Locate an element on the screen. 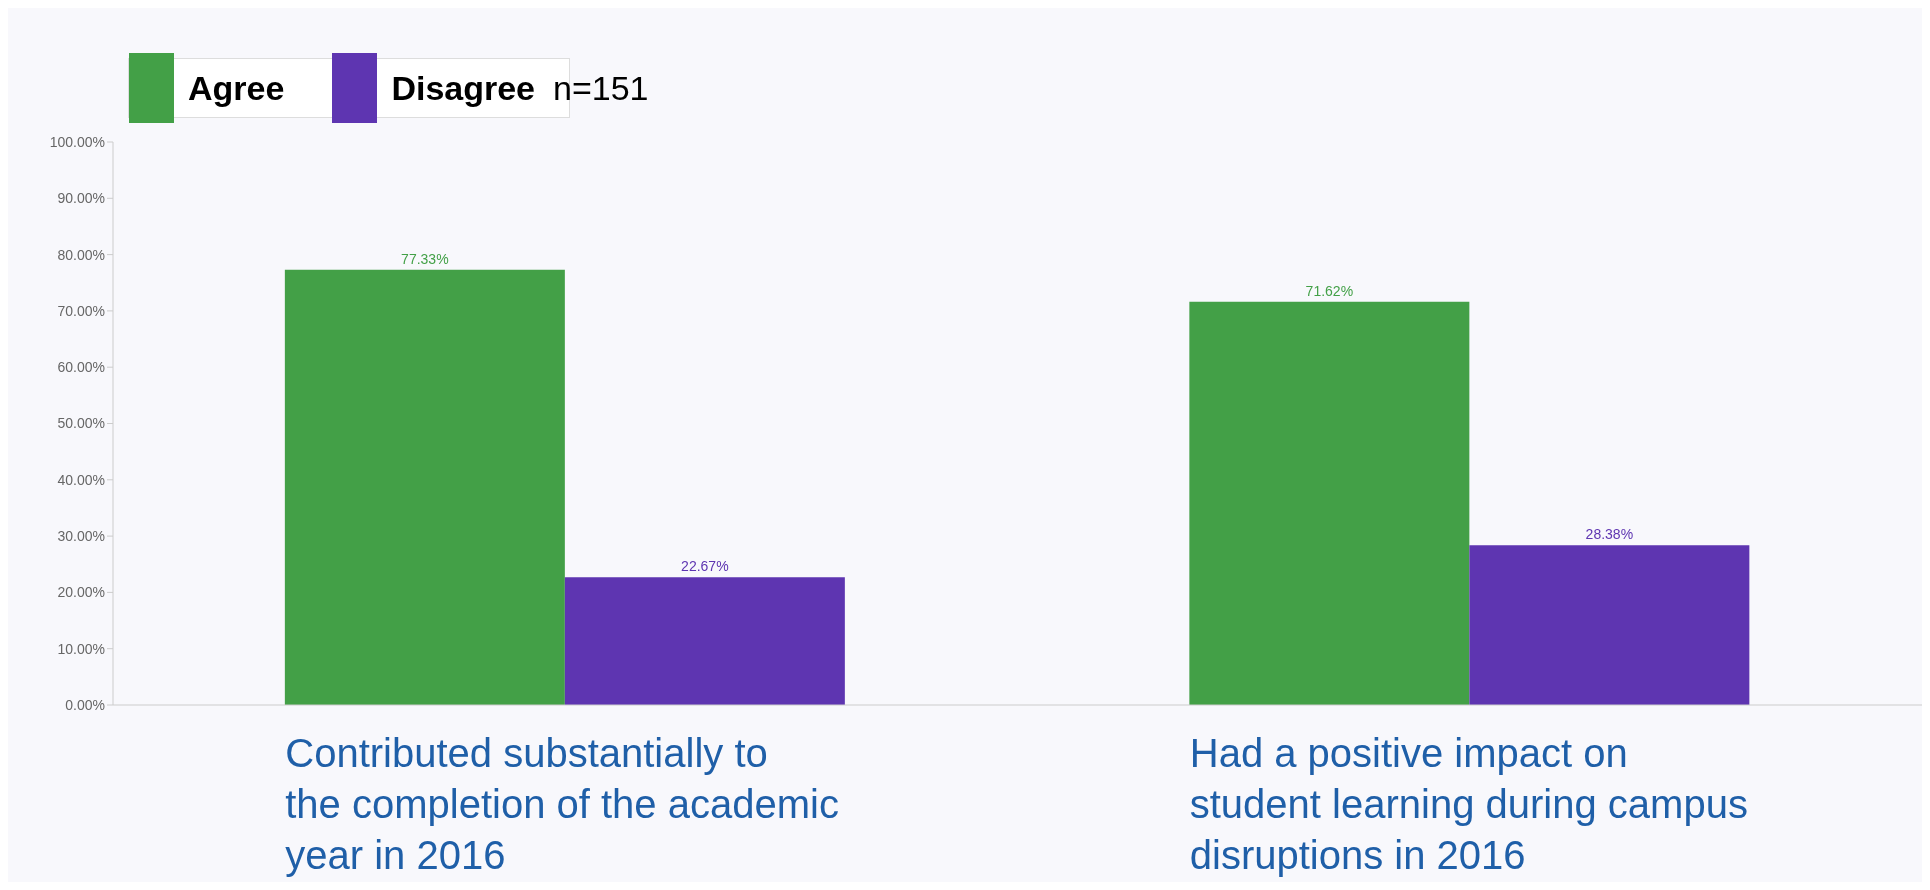 The height and width of the screenshot is (890, 1930). y-tick-label: 50.00% is located at coordinates (81, 423).